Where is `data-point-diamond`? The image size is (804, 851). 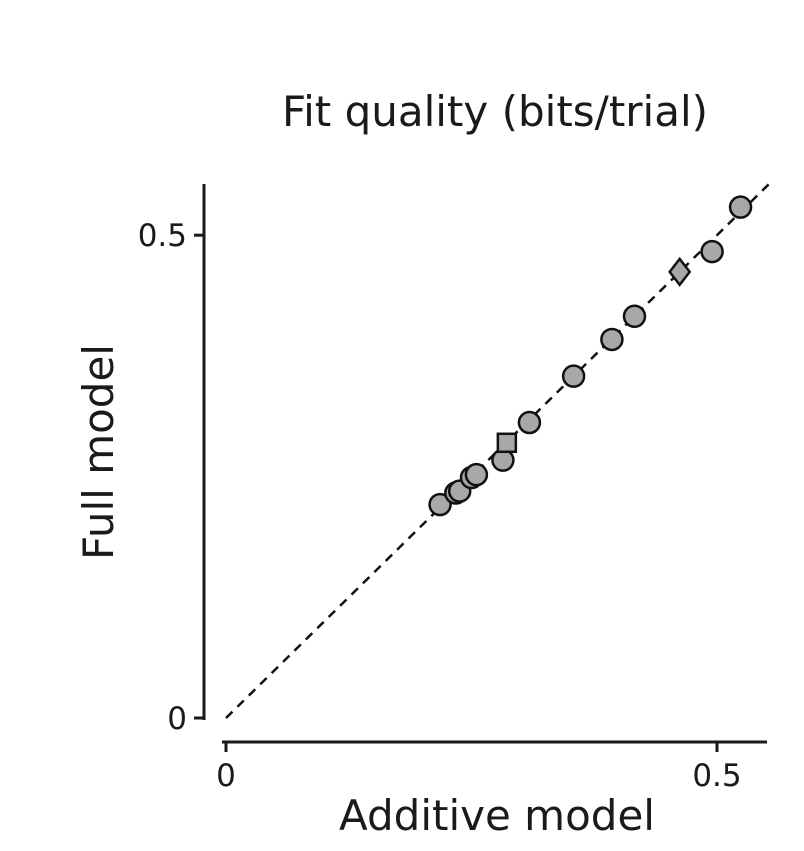 data-point-diamond is located at coordinates (680, 271).